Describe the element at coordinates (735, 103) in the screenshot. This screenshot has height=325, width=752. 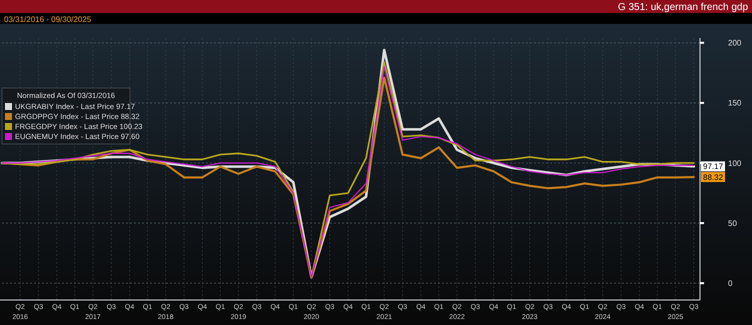
I see `y-tick-label: 150` at that location.